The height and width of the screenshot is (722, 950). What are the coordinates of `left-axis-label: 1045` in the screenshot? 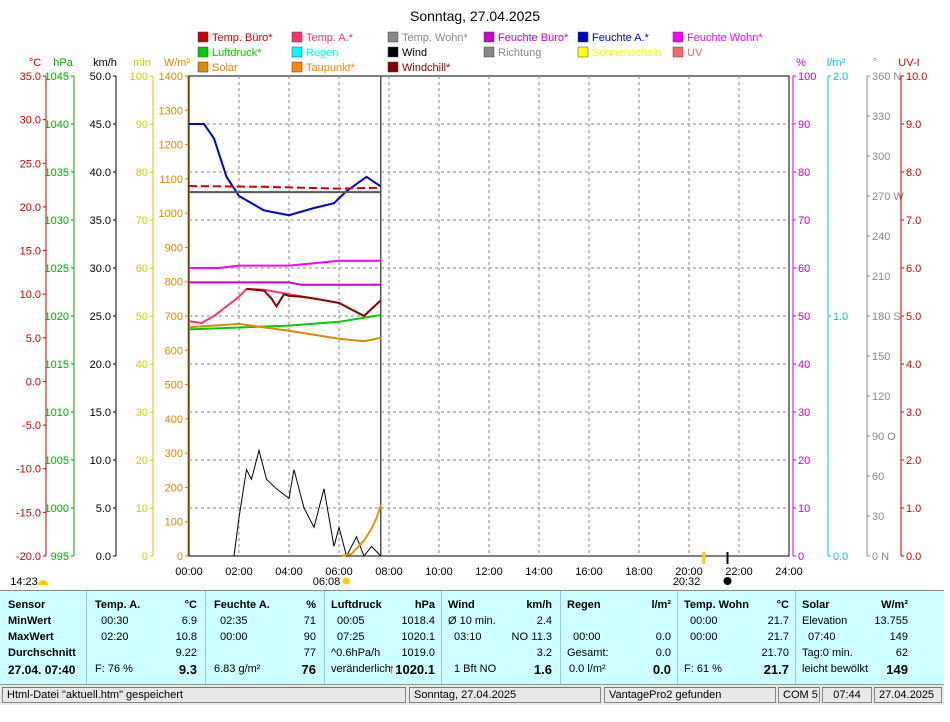 It's located at (57, 77).